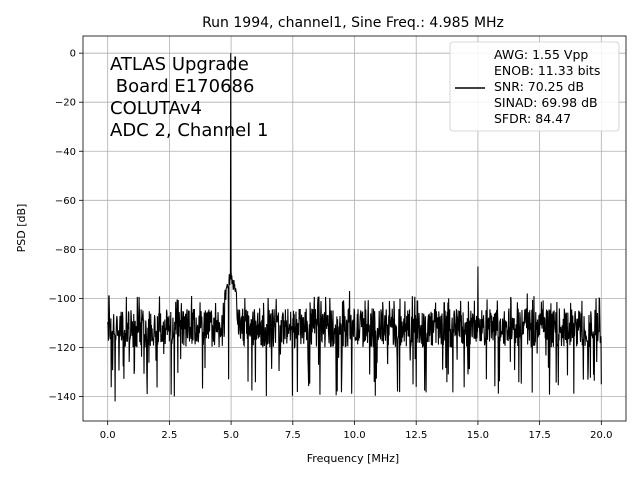 The width and height of the screenshot is (640, 480). What do you see at coordinates (478, 435) in the screenshot?
I see `x-tick-label: 15.0` at bounding box center [478, 435].